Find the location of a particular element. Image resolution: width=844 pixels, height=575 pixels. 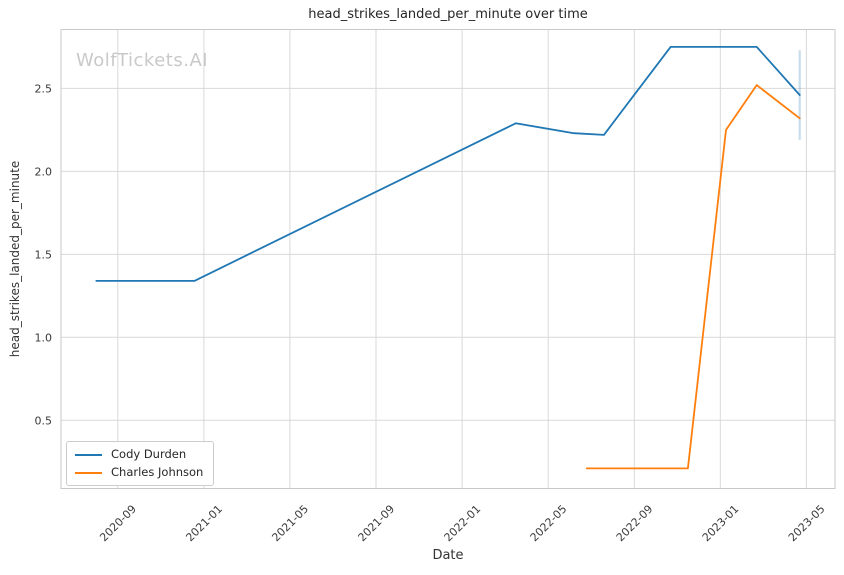

x-tick-label: 2021-05 is located at coordinates (290, 524).